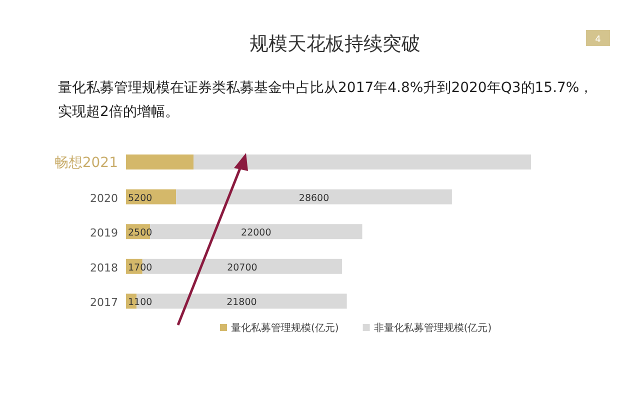 The height and width of the screenshot is (394, 640). Describe the element at coordinates (104, 198) in the screenshot. I see `y-tick-label: 2020` at that location.